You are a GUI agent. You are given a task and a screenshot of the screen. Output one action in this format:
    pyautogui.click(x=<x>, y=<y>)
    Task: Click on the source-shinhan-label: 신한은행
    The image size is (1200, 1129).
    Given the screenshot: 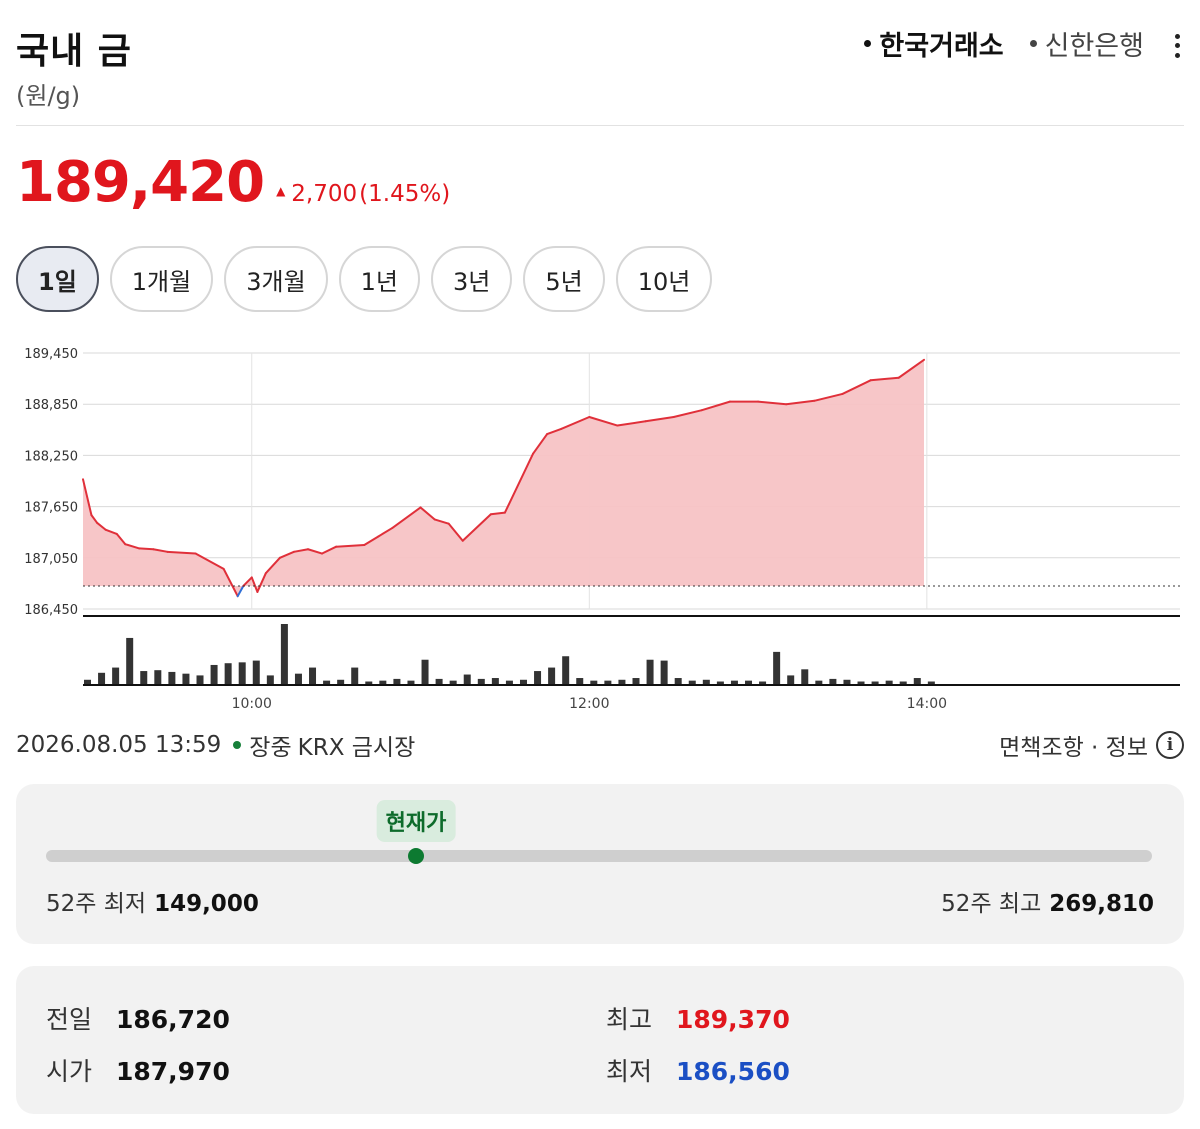 What is the action you would take?
    pyautogui.click(x=1094, y=46)
    